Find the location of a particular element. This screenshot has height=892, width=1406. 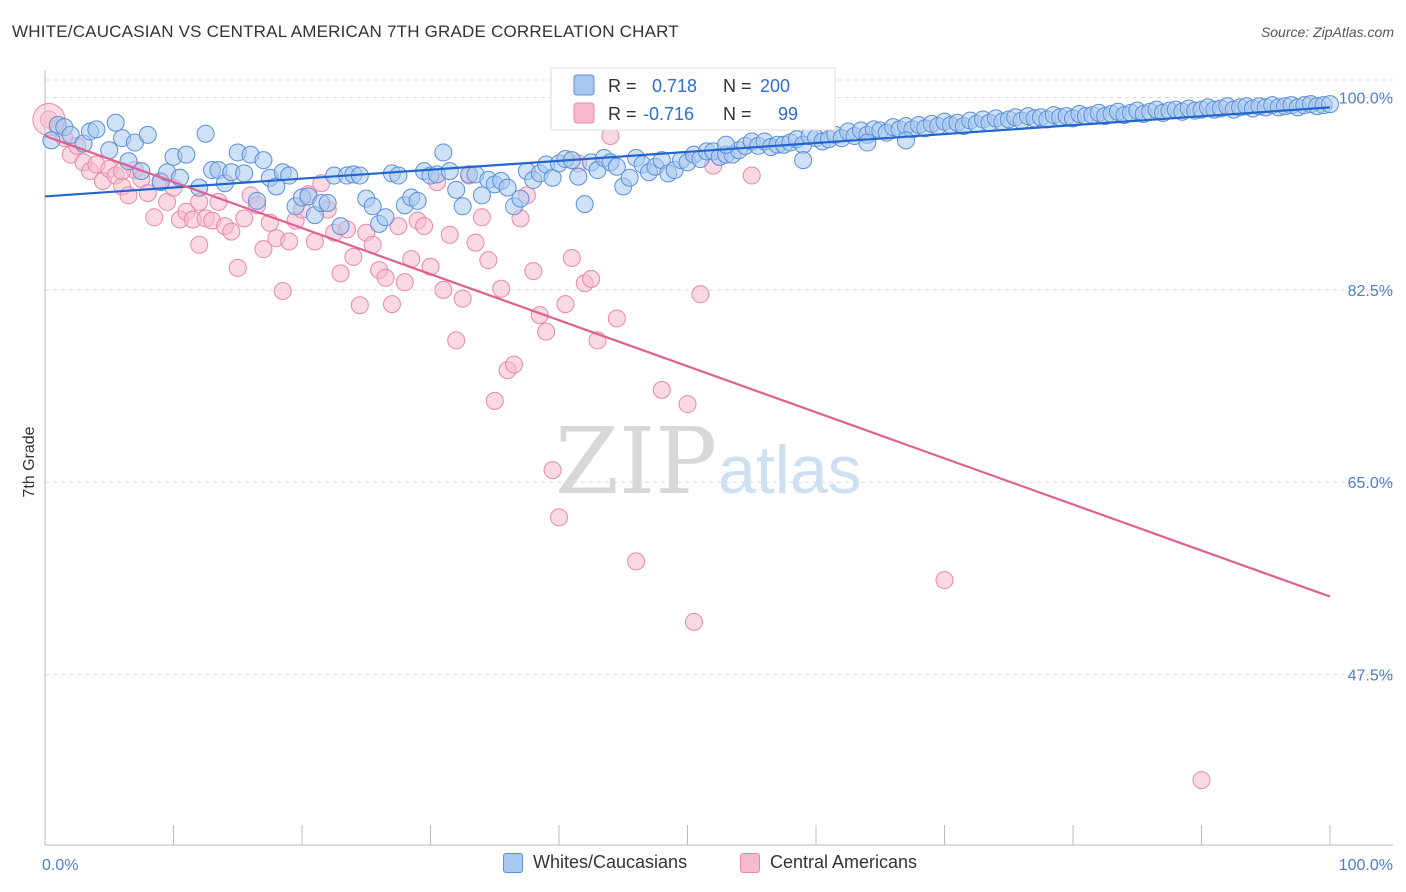

legend-swatch-blue is located at coordinates (584, 85).